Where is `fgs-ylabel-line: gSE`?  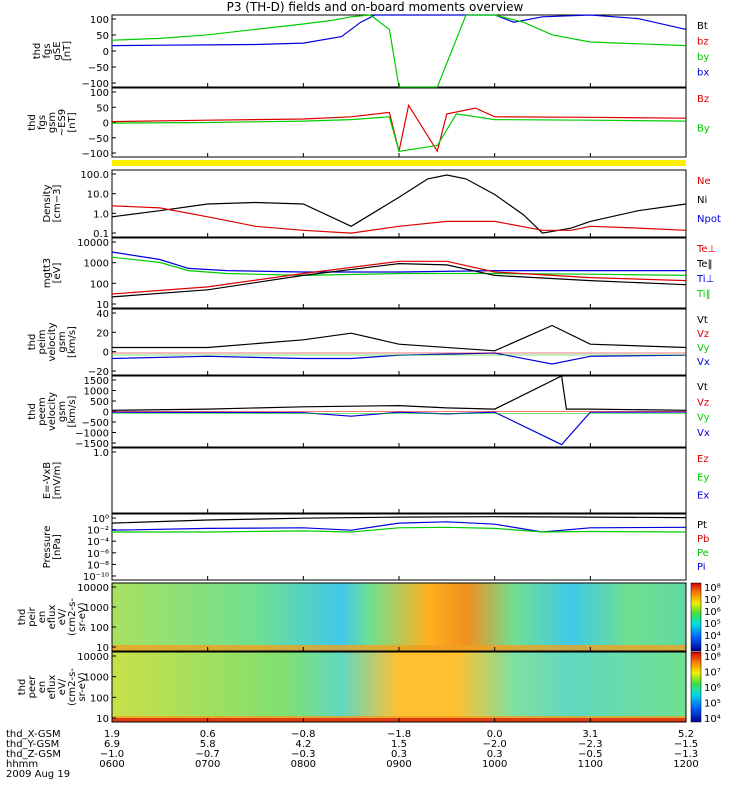 fgs-ylabel-line: gSE is located at coordinates (57, 50).